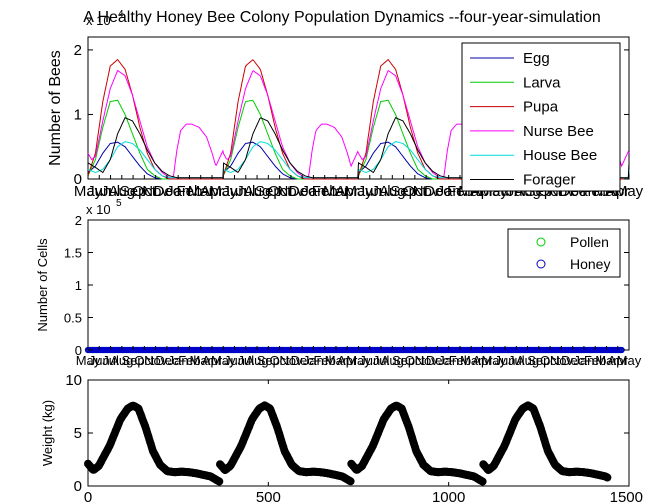 Image resolution: width=672 pixels, height=504 pixels. What do you see at coordinates (155, 191) in the screenshot?
I see `population-x-tick-label-6: Nov` at bounding box center [155, 191].